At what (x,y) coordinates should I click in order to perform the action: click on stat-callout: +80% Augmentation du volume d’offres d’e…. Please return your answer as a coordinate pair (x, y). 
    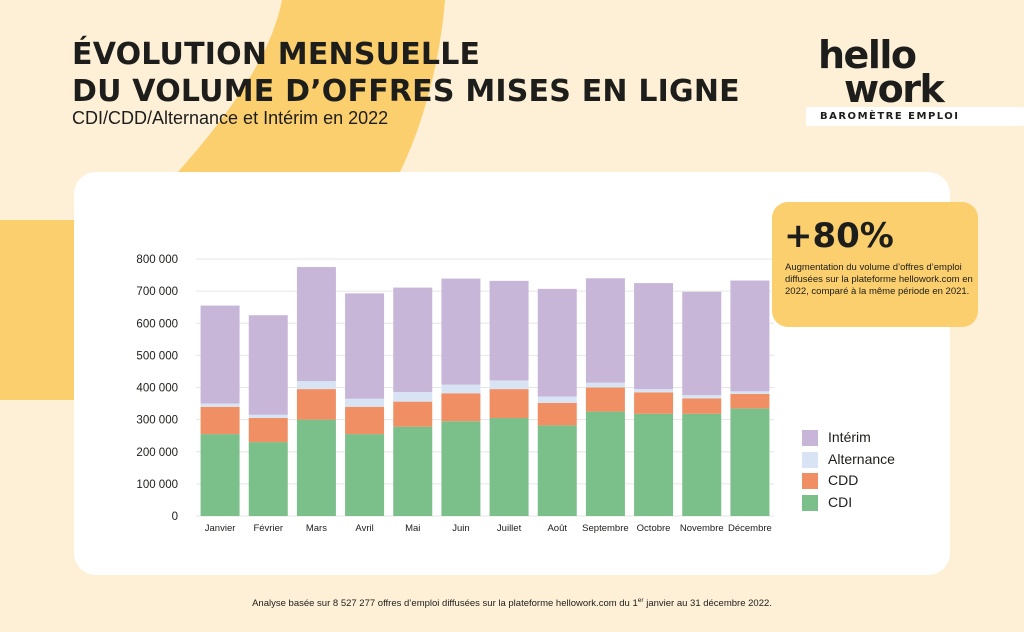
    Looking at the image, I should click on (875, 264).